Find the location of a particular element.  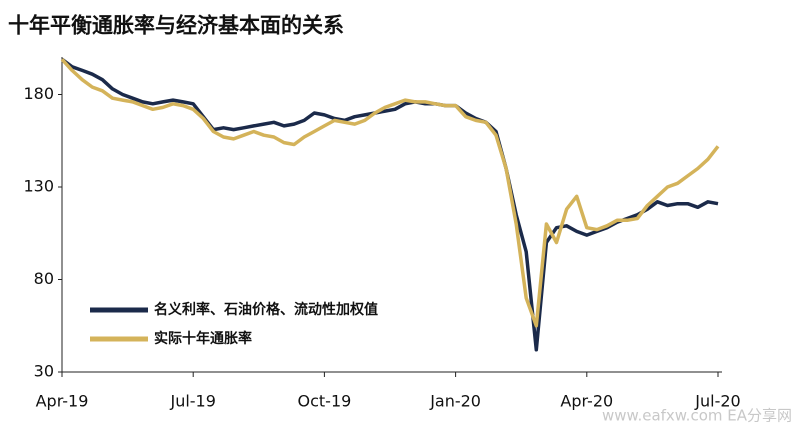

legend-label: 实际十年通胀率 is located at coordinates (203, 338).